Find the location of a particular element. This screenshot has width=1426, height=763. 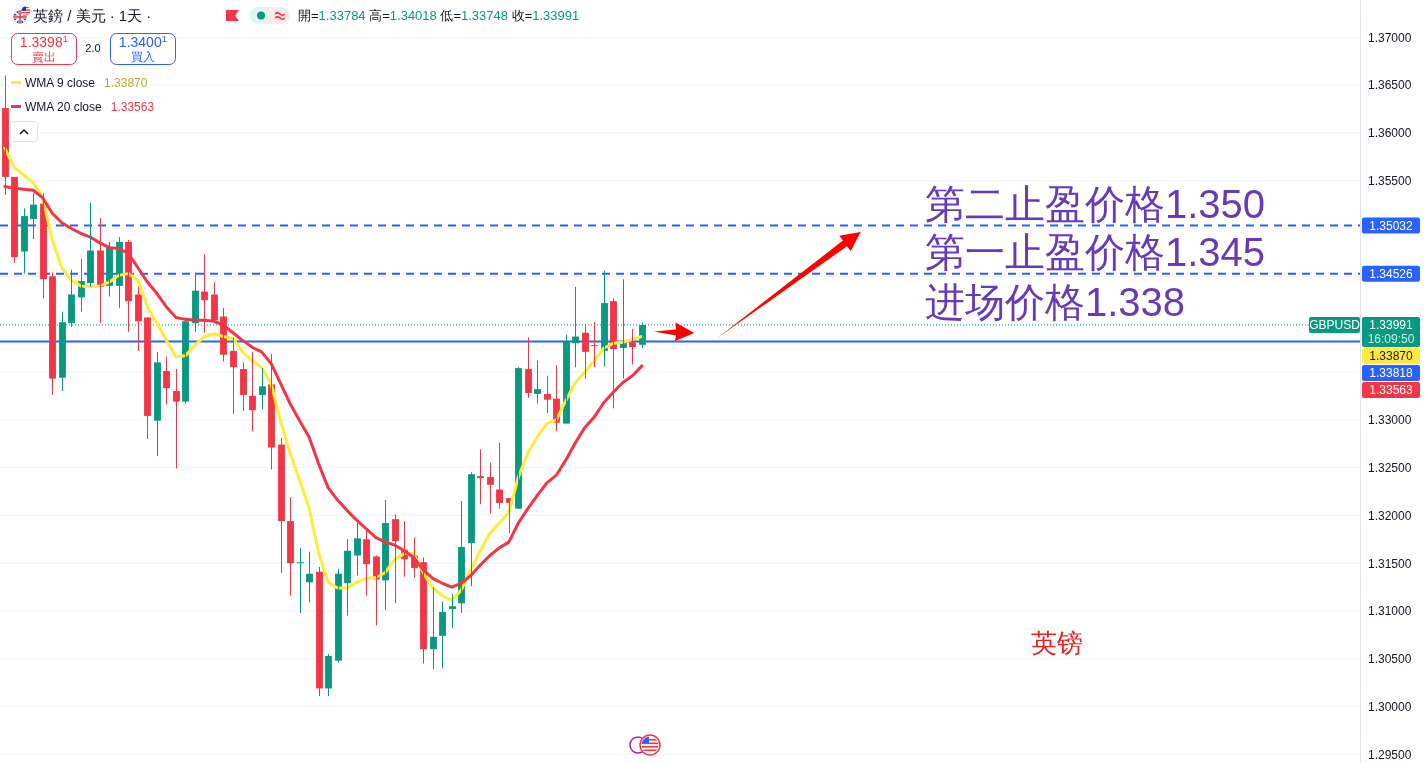

y-tick-label: 1.30500 is located at coordinates (1390, 659).